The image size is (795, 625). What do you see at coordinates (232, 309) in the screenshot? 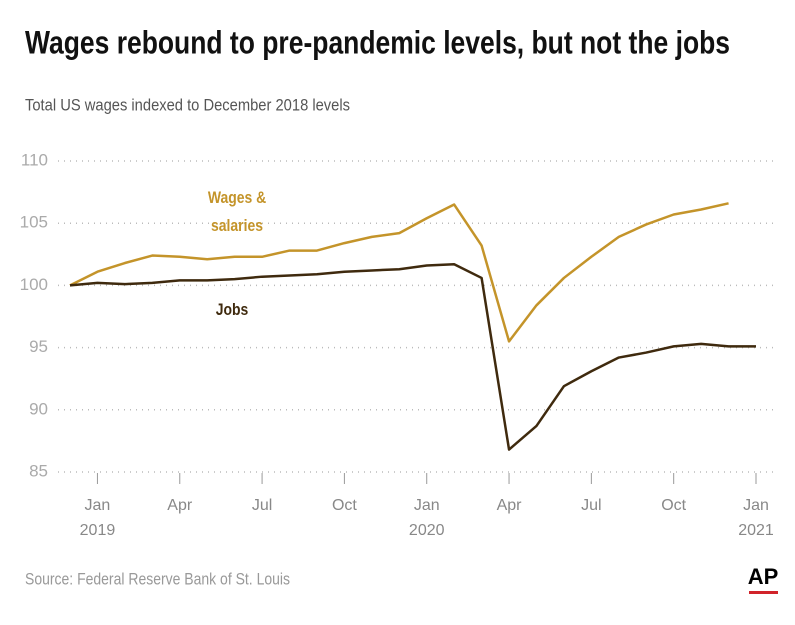
I see `series-label: Jobs` at bounding box center [232, 309].